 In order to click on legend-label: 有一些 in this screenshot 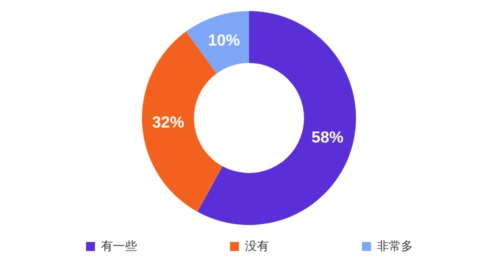, I will do `click(118, 246)`.